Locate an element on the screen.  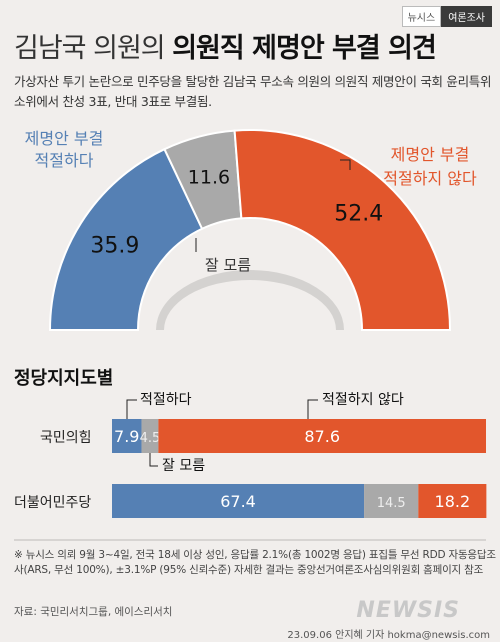
watermark-newsis: NEWSIS is located at coordinates (408, 610).